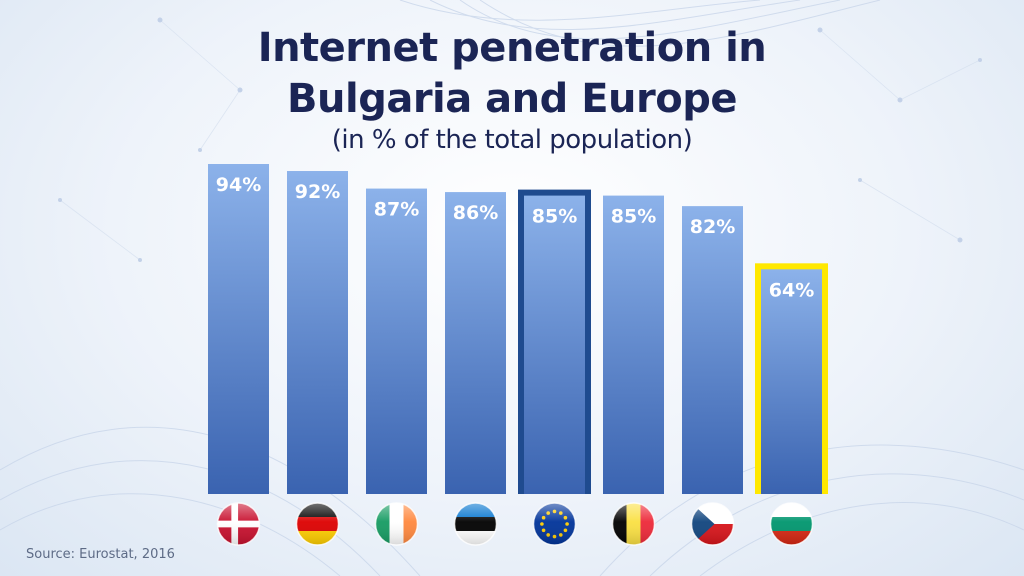 The image size is (1024, 576). What do you see at coordinates (554, 524) in the screenshot?
I see `eu-flag-icon` at bounding box center [554, 524].